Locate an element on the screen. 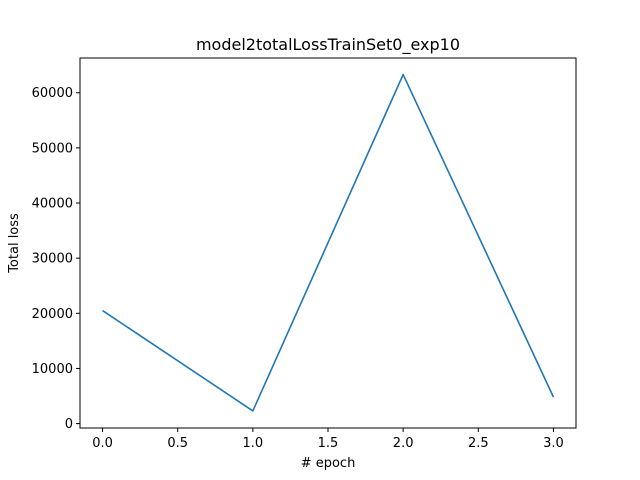 This screenshot has height=480, width=640. x-tick-label: 1.5 is located at coordinates (328, 443).